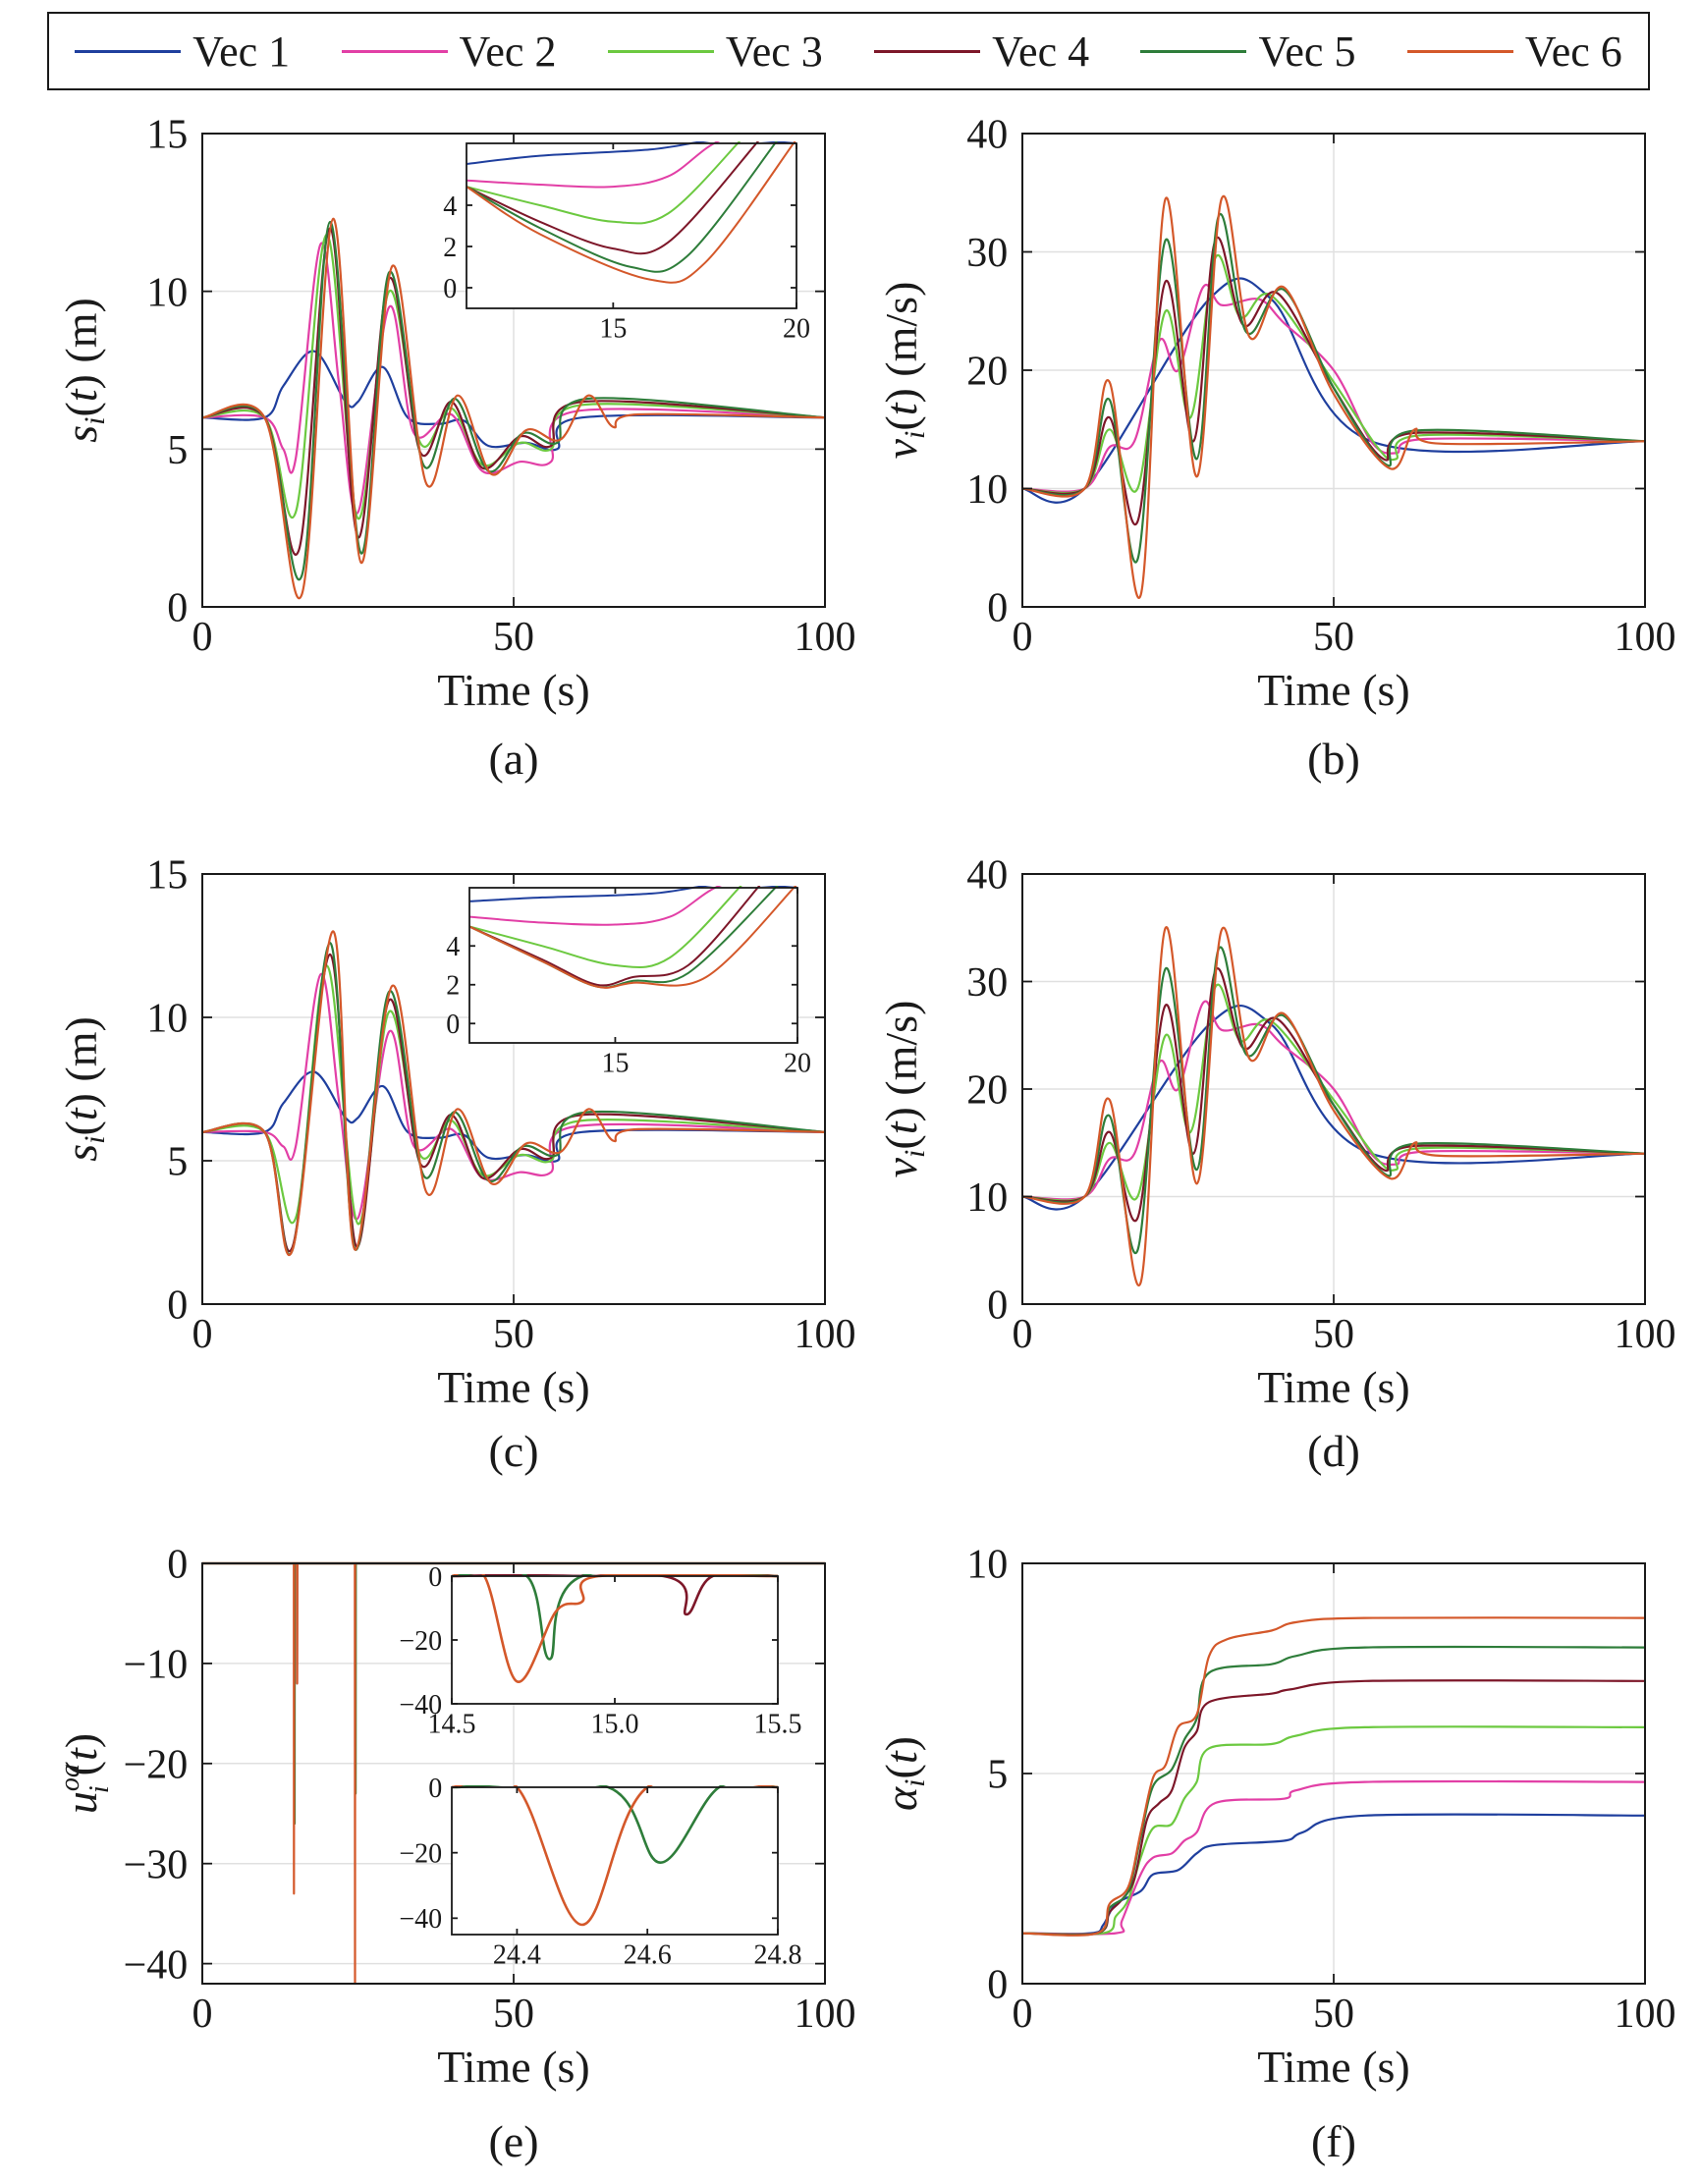 The width and height of the screenshot is (1701, 2184). Describe the element at coordinates (452, 1724) in the screenshot. I see `x-tick-label: 14.5` at that location.